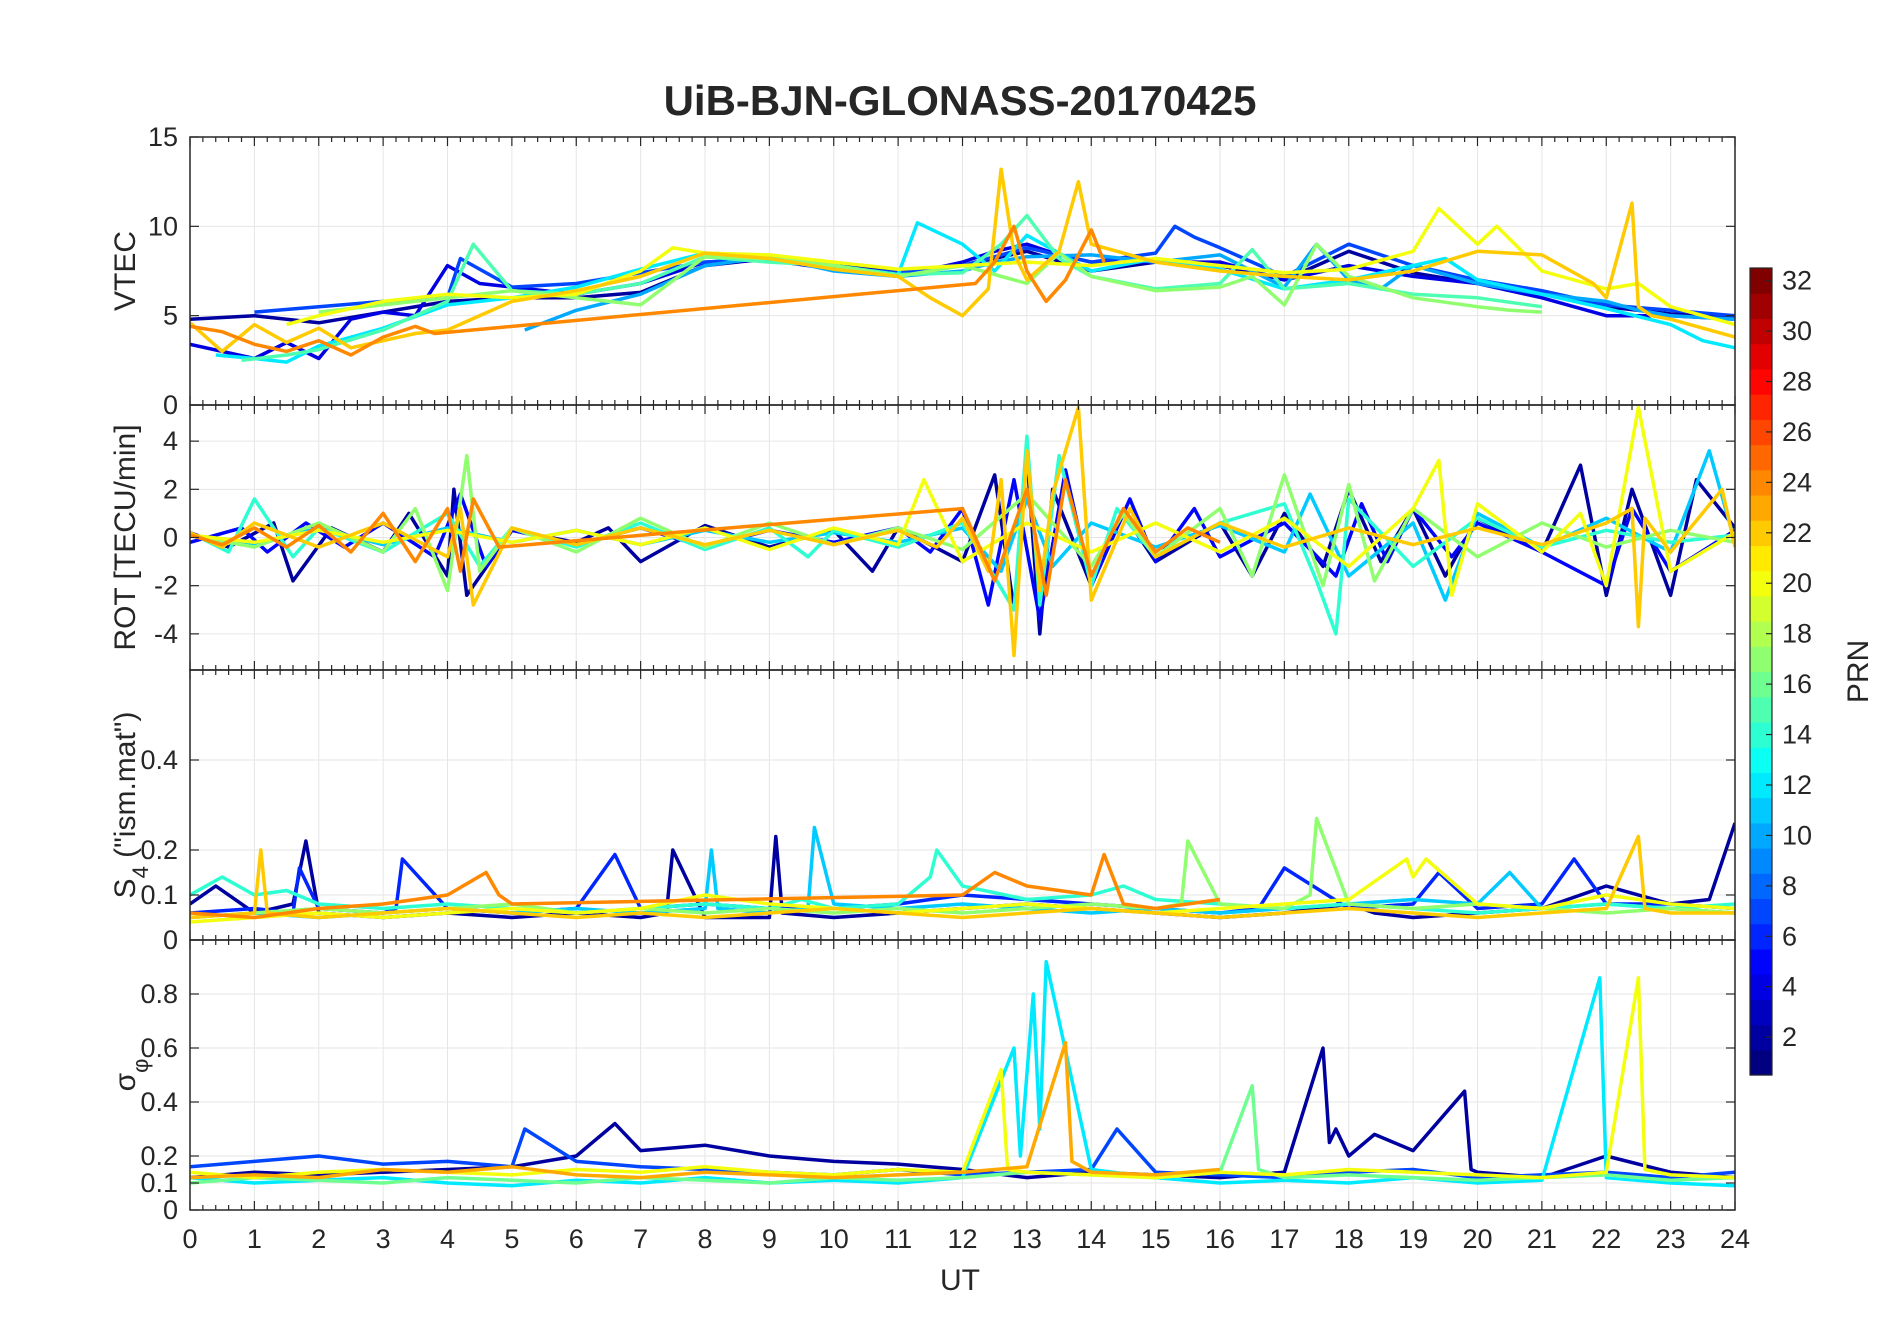  What do you see at coordinates (1606, 1239) in the screenshot?
I see `x-tick-label: 22` at bounding box center [1606, 1239].